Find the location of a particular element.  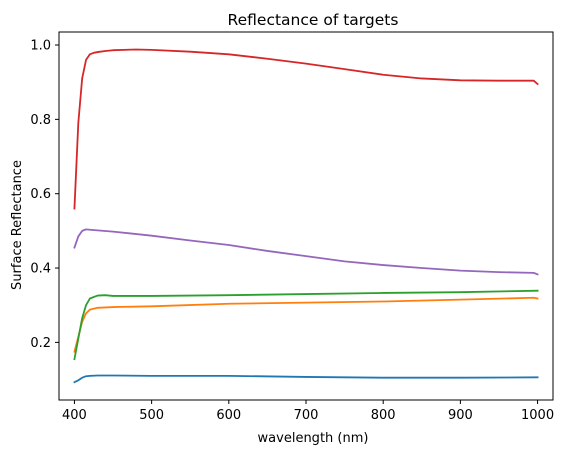

y-axis-ticks: 0.2 0.4 0.6 0.8 1.0 is located at coordinates (44, 195).